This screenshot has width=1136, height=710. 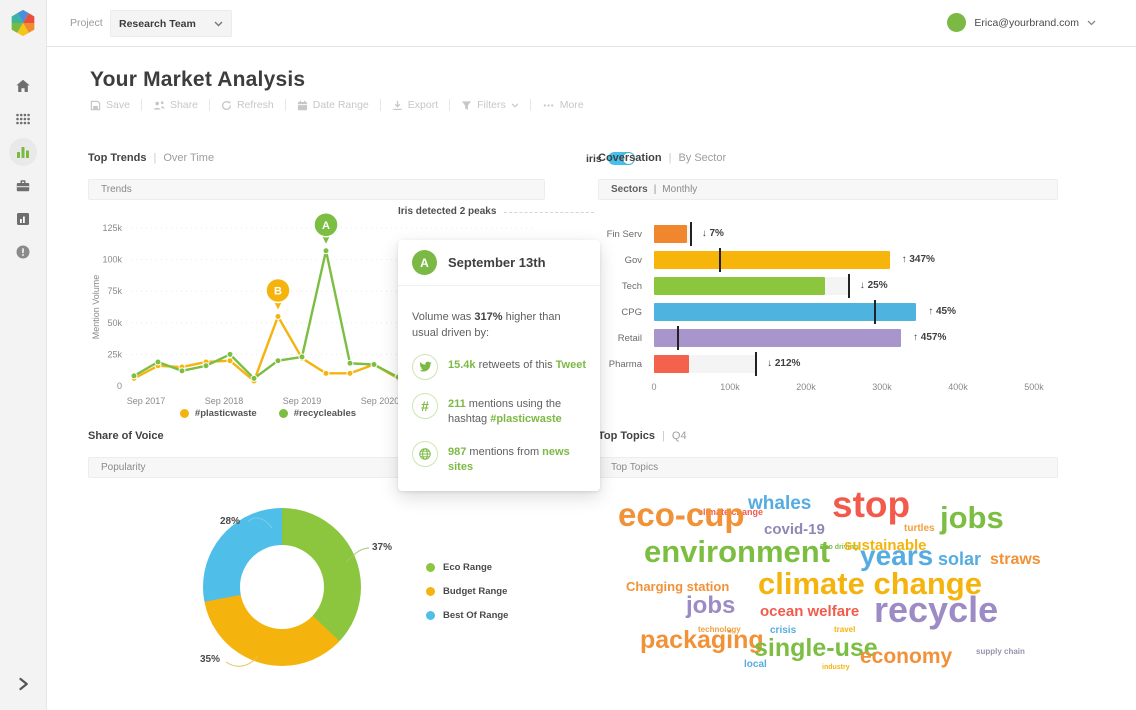 What do you see at coordinates (198, 80) in the screenshot?
I see `page-title: Your Market Analysis` at bounding box center [198, 80].